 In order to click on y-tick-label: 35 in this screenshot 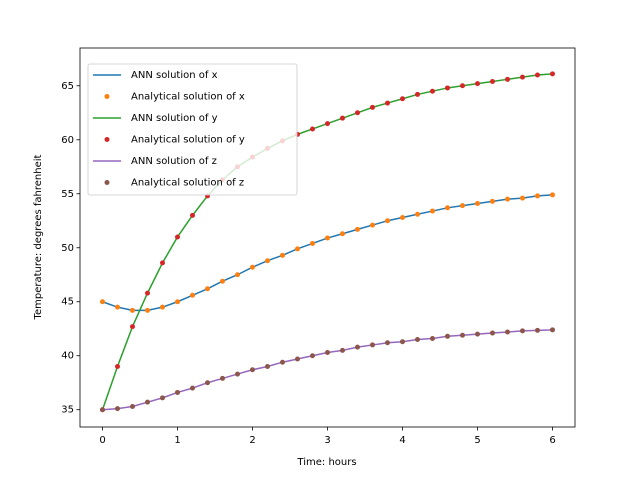, I will do `click(67, 410)`.